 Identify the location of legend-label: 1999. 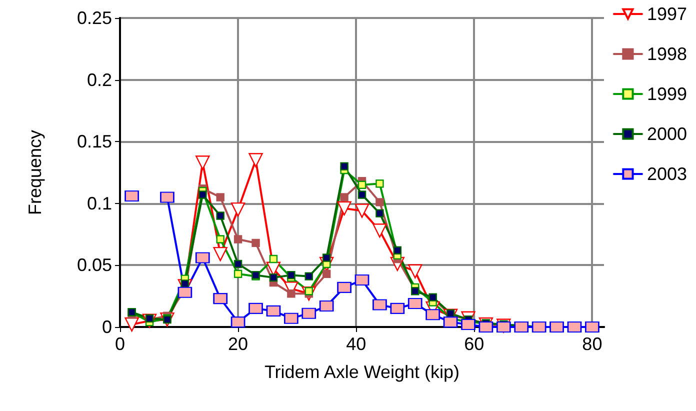
(667, 94).